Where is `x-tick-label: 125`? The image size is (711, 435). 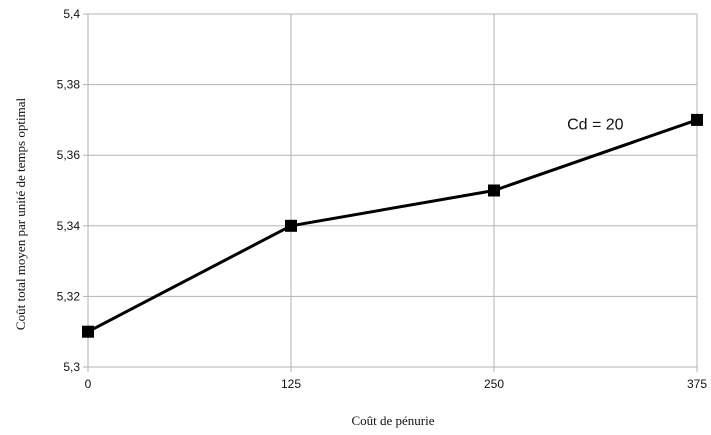 x-tick-label: 125 is located at coordinates (291, 384).